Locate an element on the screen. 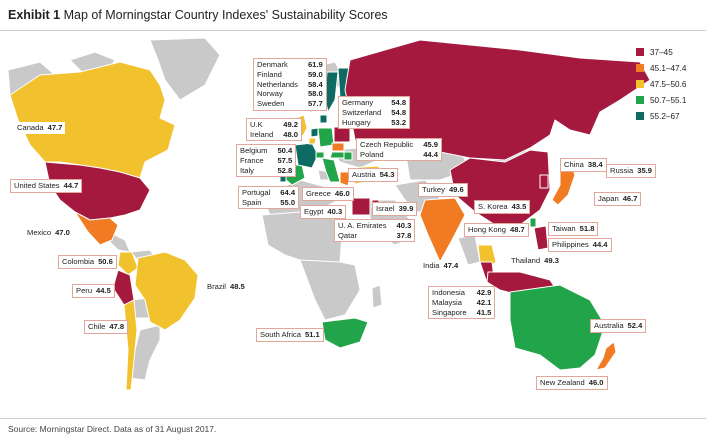 The width and height of the screenshot is (706, 441). label-u-a-emirates: U. A. Emirates 40.3 Qatar 37.8 is located at coordinates (375, 231).